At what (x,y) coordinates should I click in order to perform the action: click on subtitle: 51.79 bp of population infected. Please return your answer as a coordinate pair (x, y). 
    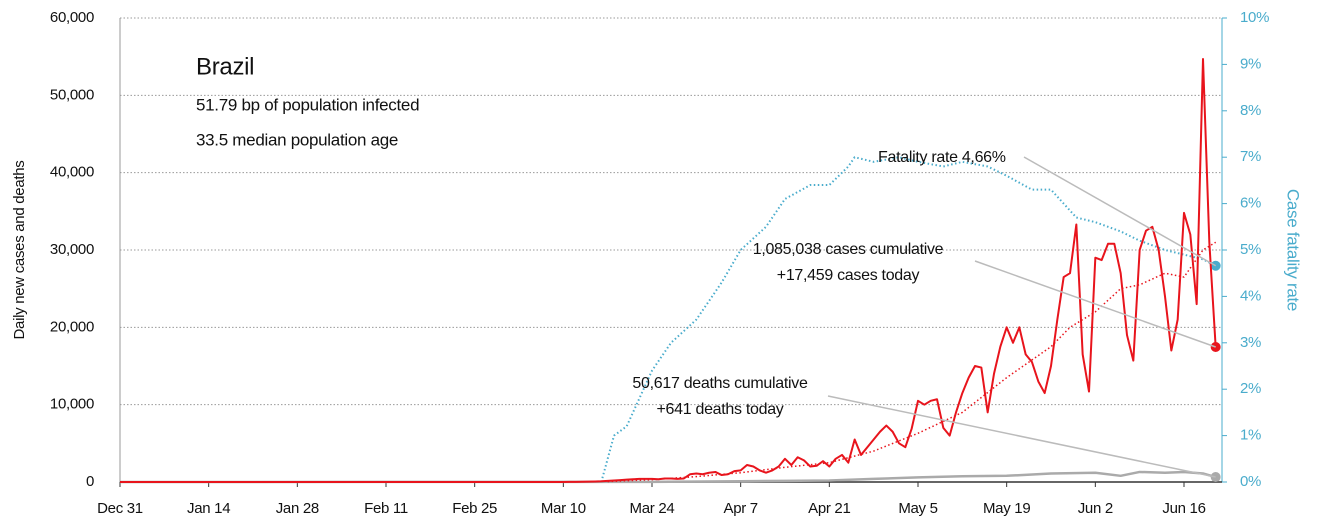
    Looking at the image, I should click on (307, 104).